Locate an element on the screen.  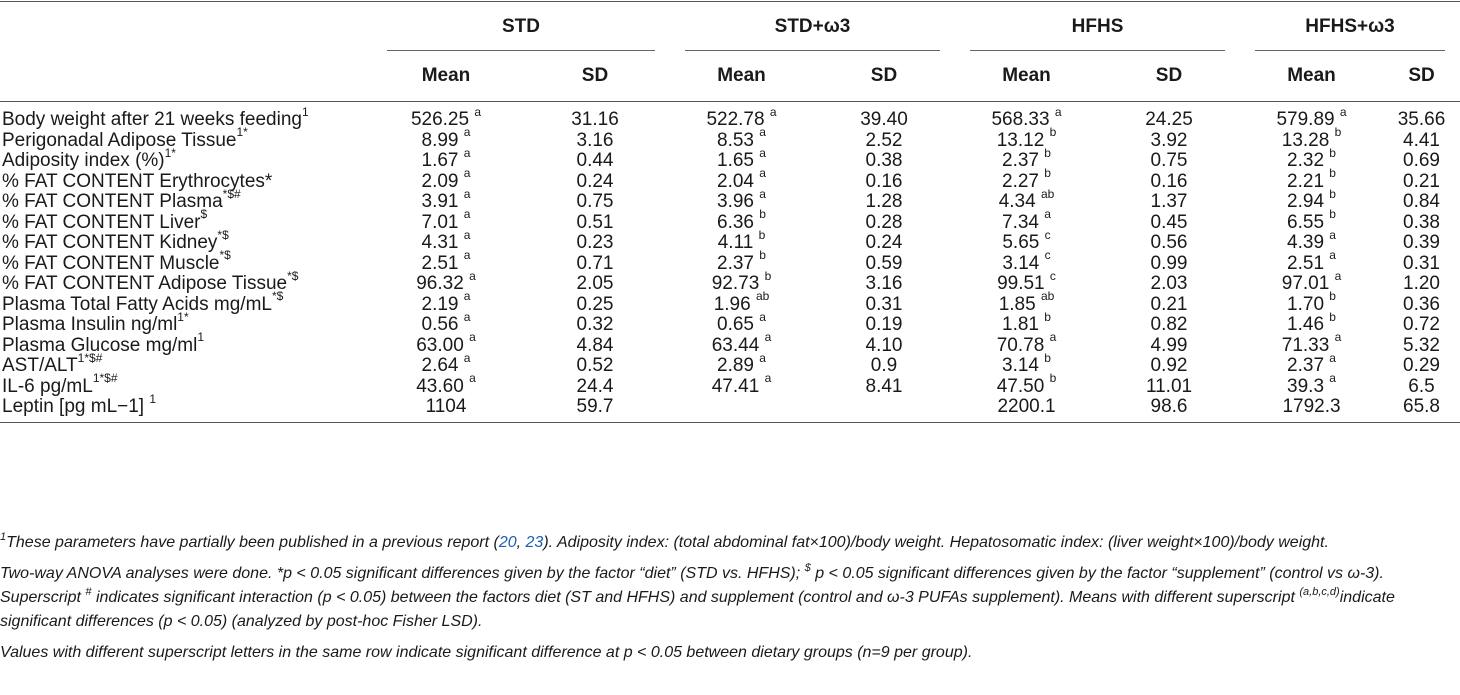
cell-value: 0.44 is located at coordinates (595, 160).